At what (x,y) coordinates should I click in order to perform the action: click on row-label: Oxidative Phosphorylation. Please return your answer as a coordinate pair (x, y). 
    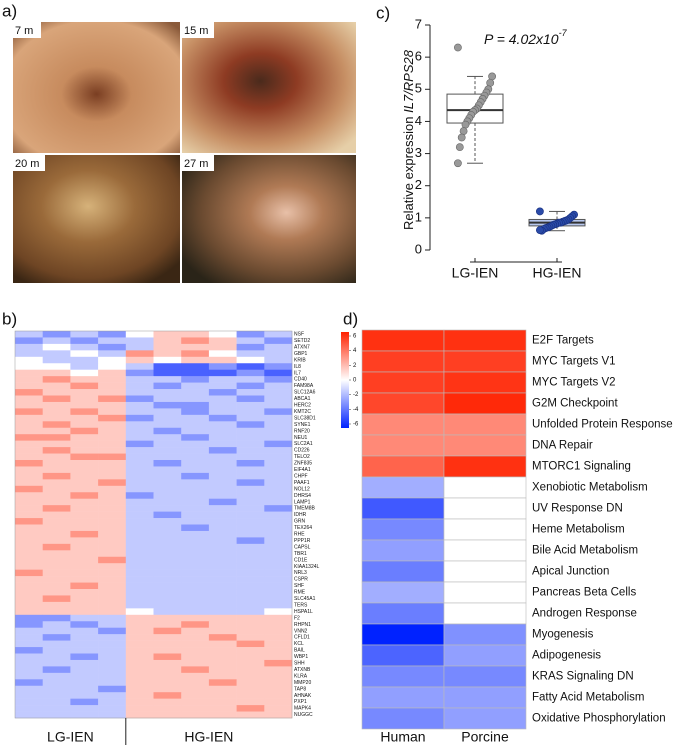
    Looking at the image, I should click on (599, 719).